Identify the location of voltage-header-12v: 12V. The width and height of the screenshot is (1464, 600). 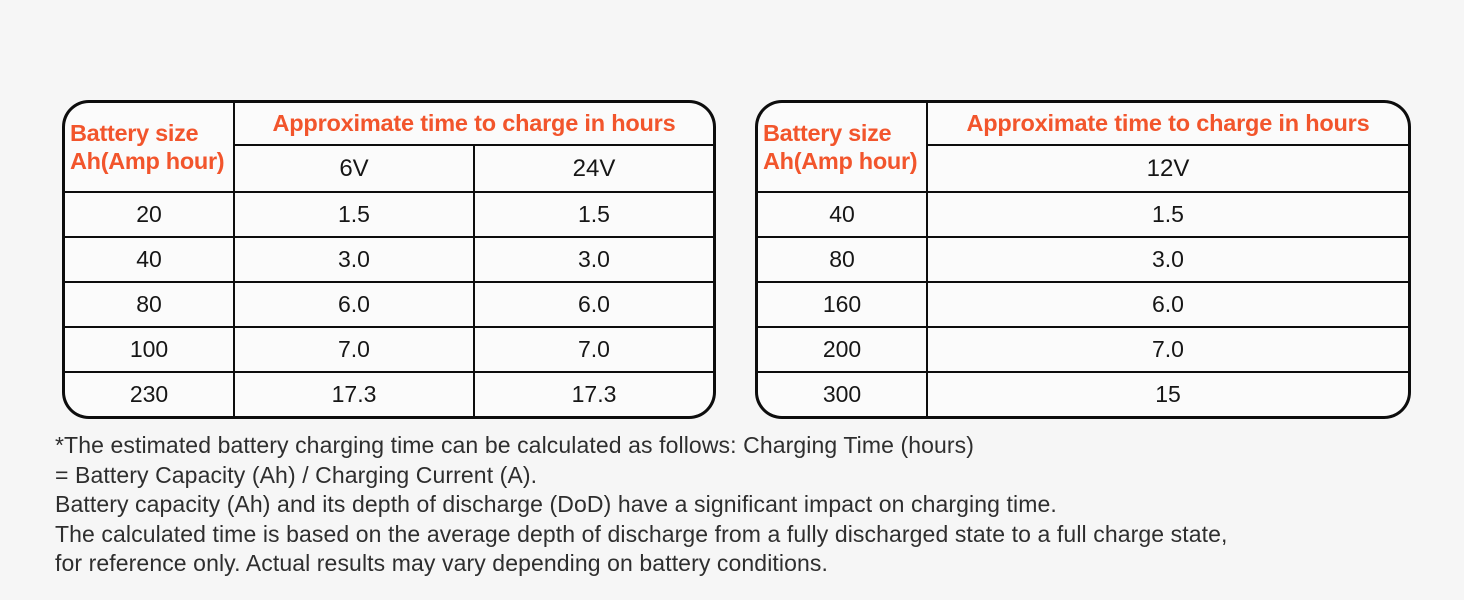
(1168, 168).